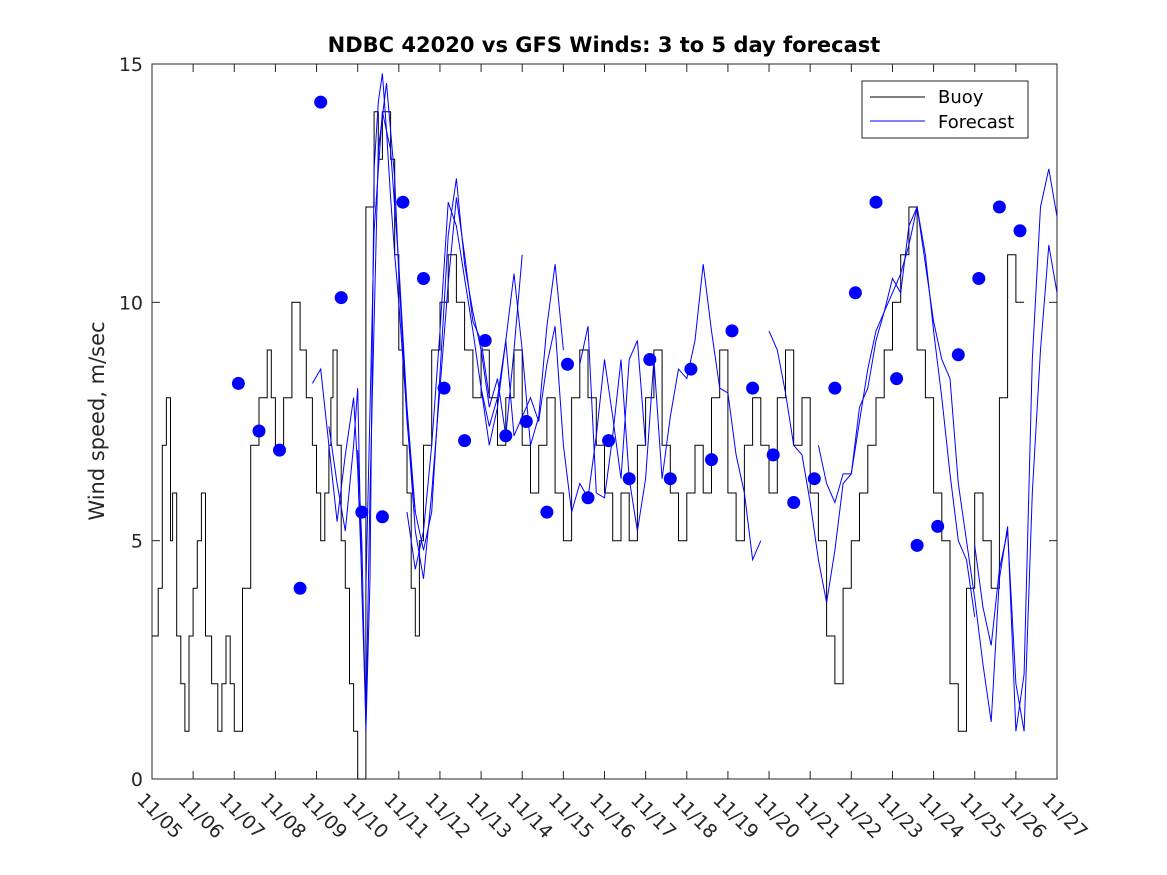  Describe the element at coordinates (137, 780) in the screenshot. I see `y-tick-label: 0` at that location.